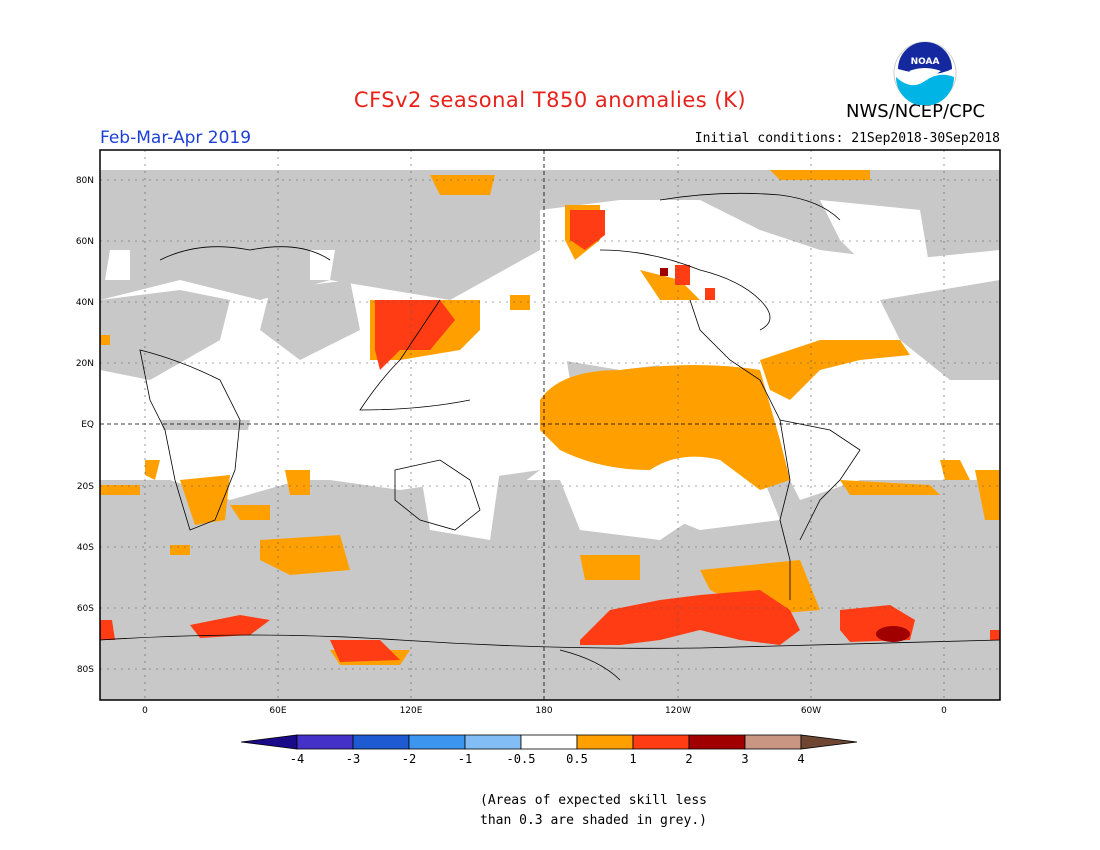 The image size is (1100, 850). I want to click on colorbar-tick-label: -3, so click(353, 759).